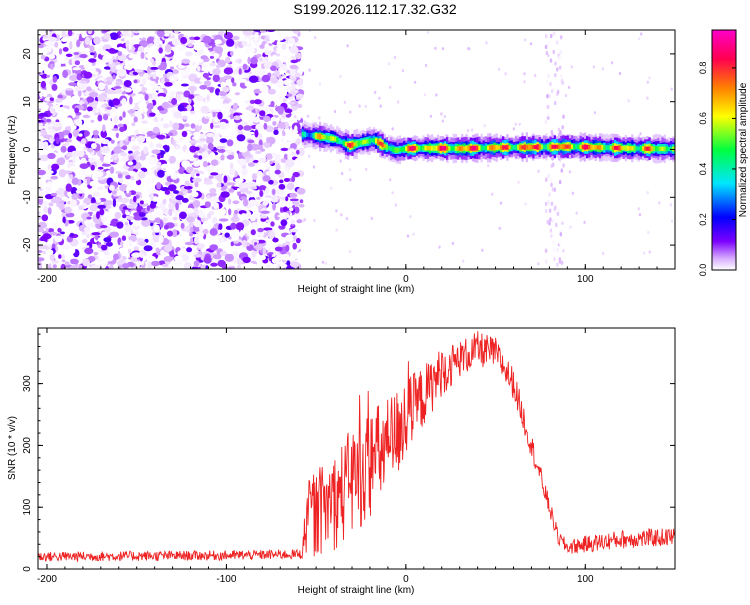 The image size is (750, 605). Describe the element at coordinates (27, 149) in the screenshot. I see `heatmap-y-tick-label: 0` at that location.